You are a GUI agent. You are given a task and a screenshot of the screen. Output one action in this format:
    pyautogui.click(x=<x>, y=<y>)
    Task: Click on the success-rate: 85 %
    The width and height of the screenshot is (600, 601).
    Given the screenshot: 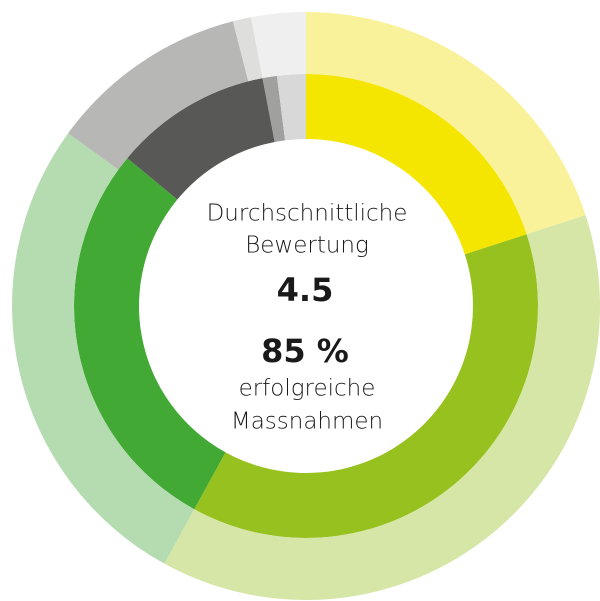 What is the action you would take?
    pyautogui.click(x=305, y=351)
    